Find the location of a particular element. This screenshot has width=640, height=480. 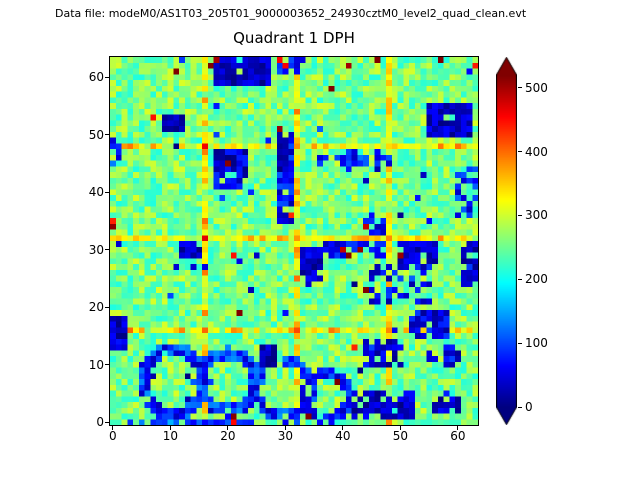

chart-title: Quadrant 1 DPH is located at coordinates (294, 38).